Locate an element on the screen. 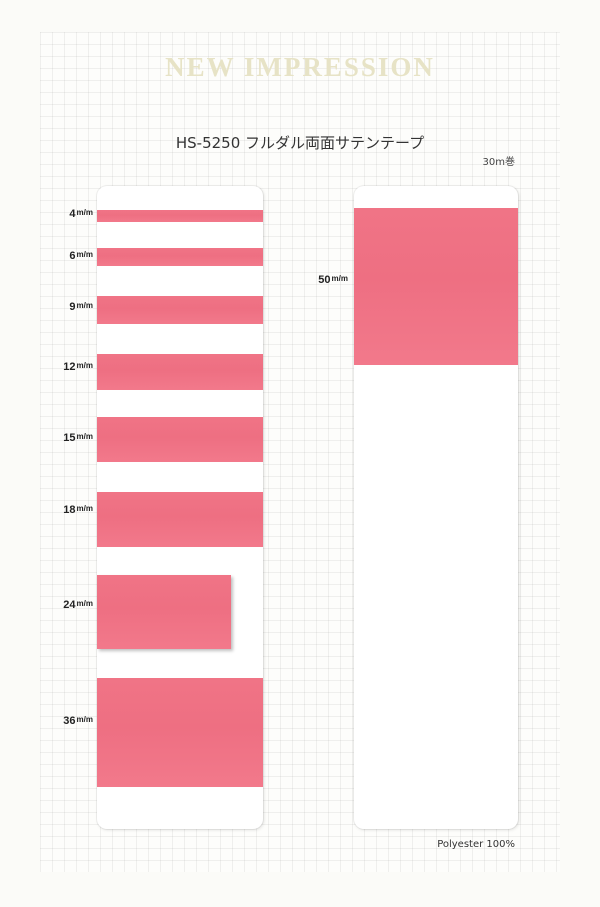 This screenshot has height=907, width=600. size-label-6mm: 6m/m is located at coordinates (81, 256).